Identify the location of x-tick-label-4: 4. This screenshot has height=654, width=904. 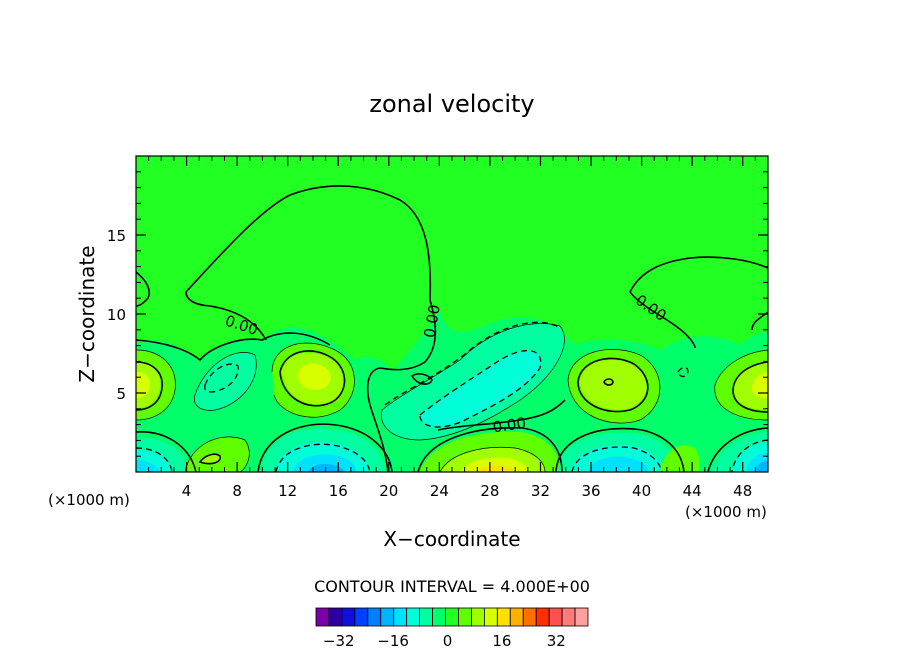
(187, 491).